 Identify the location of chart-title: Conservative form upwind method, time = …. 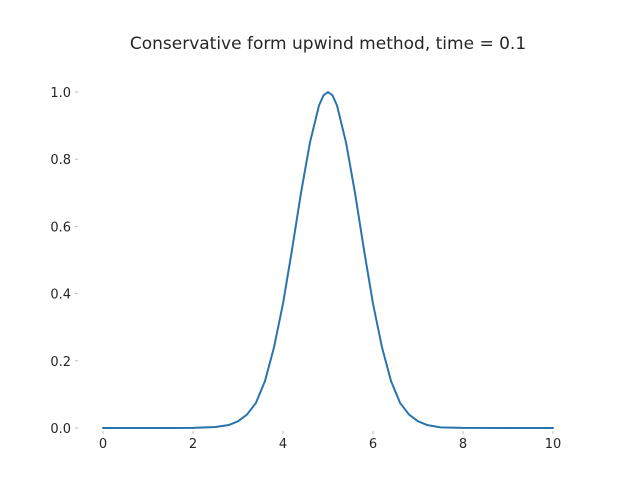
(328, 44).